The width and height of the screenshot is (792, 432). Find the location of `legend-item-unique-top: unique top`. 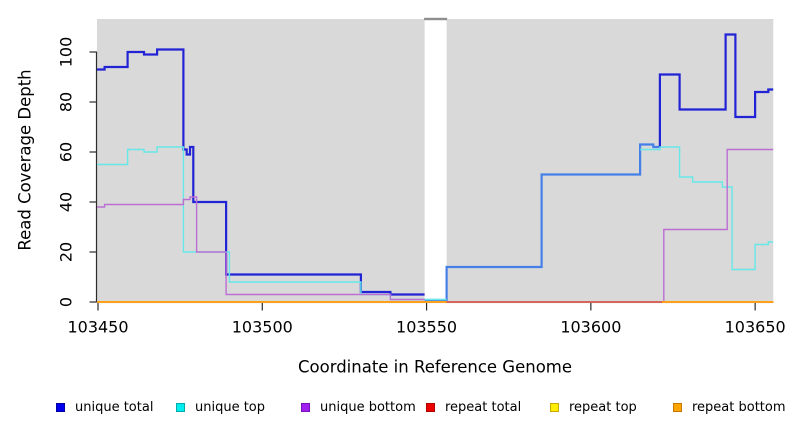

legend-item-unique-top: unique top is located at coordinates (220, 407).